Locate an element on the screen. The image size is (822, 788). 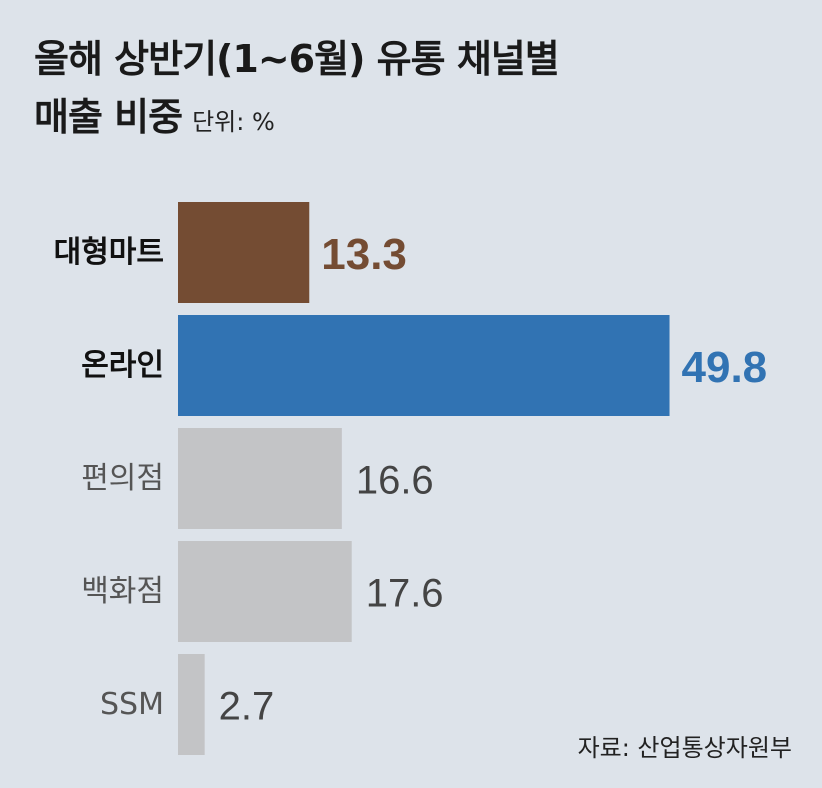
title-line-2: 매출 비중 단위: % is located at coordinates (296, 119).